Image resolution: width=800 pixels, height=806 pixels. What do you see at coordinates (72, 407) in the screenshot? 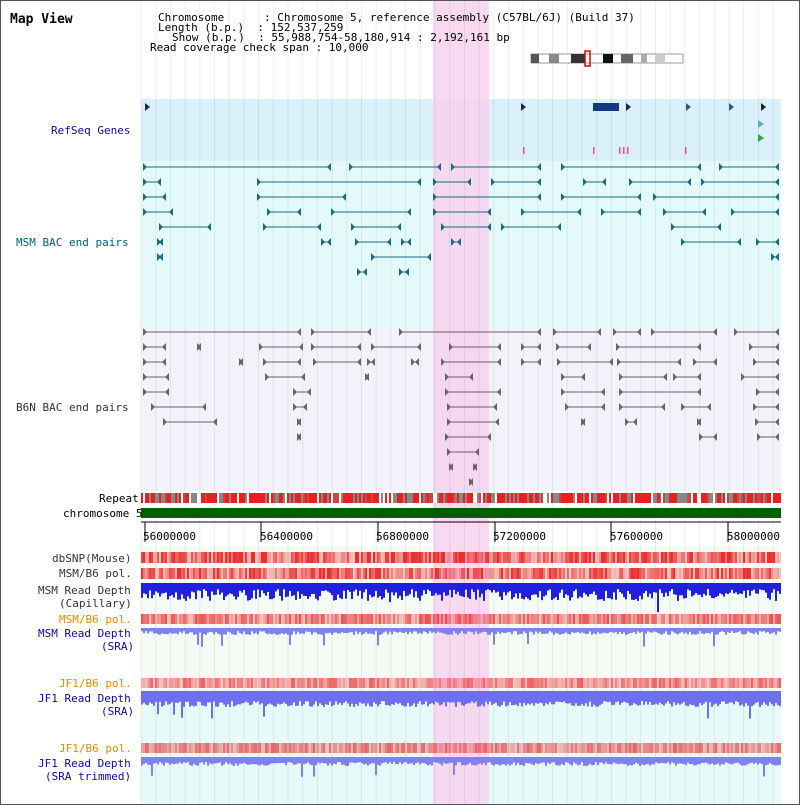
I see `b6n-bac-label: B6N BAC end pairs` at bounding box center [72, 407].